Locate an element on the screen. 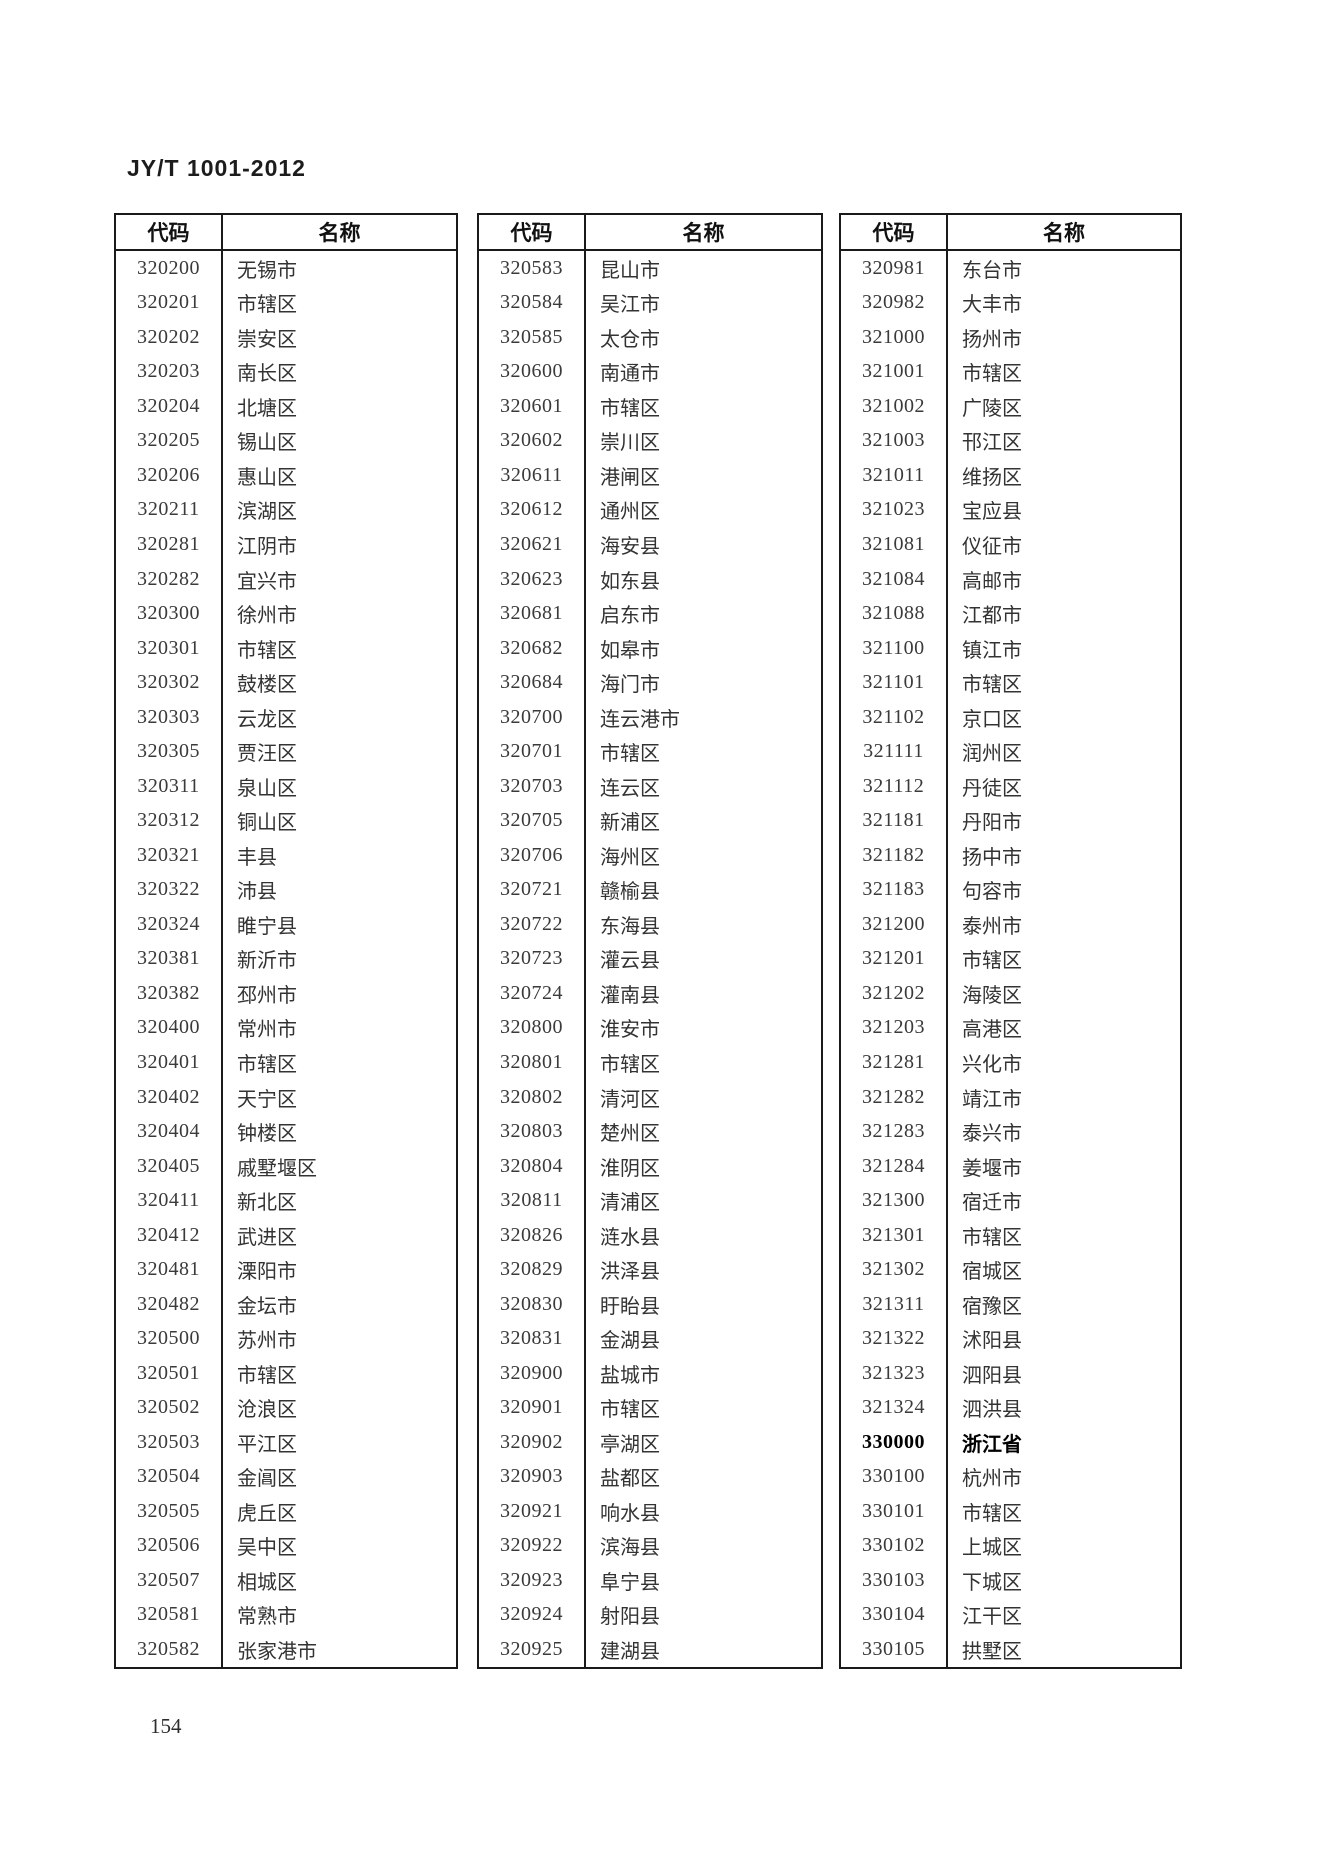 Image resolution: width=1323 pixels, height=1871 pixels. name-cell: 泰兴市 is located at coordinates (992, 1134).